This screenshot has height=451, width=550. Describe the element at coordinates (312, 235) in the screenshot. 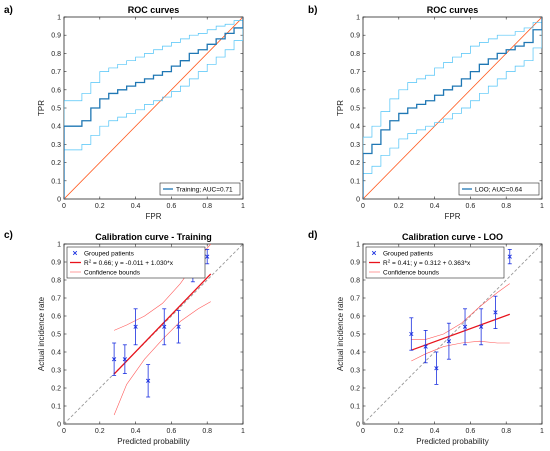

I see `panel-letter: d)` at that location.